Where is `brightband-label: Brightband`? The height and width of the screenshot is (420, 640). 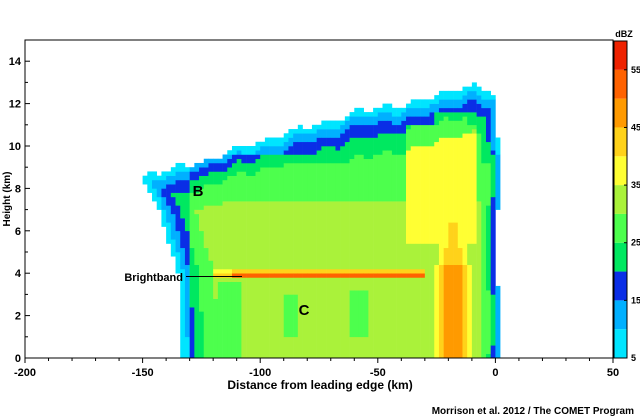
brightband-label: Brightband is located at coordinates (153, 278).